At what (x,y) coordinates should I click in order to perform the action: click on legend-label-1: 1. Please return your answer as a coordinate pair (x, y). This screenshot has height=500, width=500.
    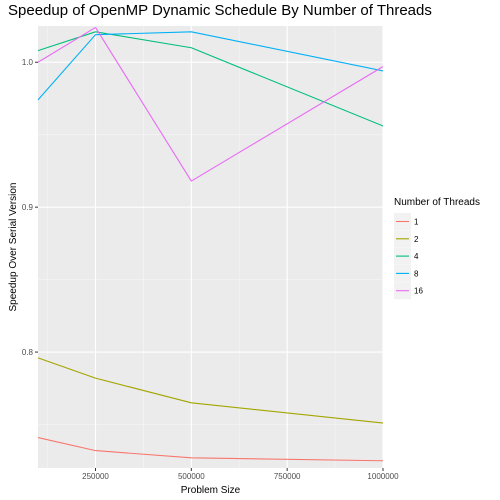
    Looking at the image, I should click on (416, 222).